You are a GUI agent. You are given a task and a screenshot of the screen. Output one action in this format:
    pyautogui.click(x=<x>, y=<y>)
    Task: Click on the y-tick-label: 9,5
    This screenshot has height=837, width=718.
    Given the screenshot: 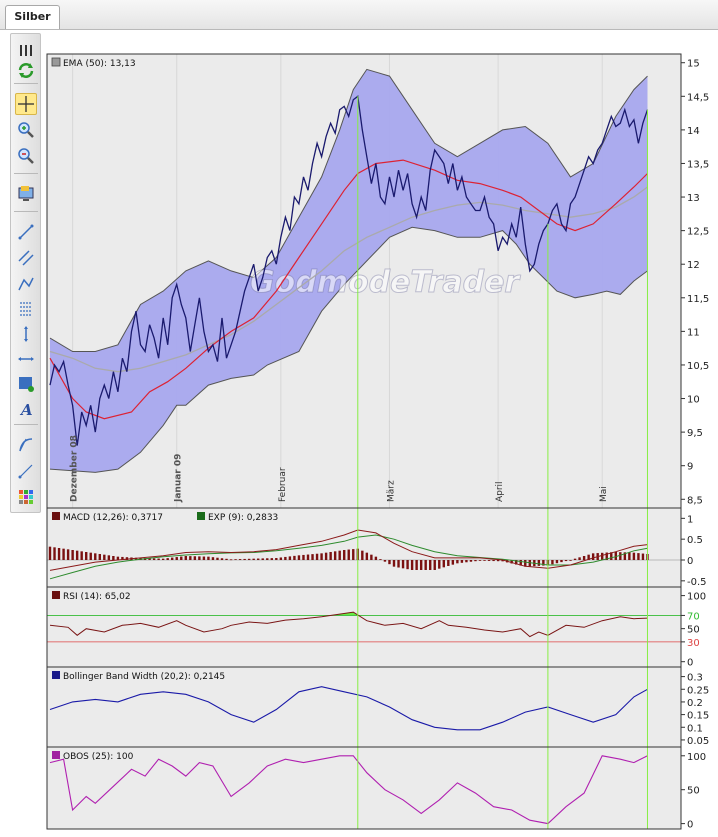 What is the action you would take?
    pyautogui.click(x=695, y=433)
    